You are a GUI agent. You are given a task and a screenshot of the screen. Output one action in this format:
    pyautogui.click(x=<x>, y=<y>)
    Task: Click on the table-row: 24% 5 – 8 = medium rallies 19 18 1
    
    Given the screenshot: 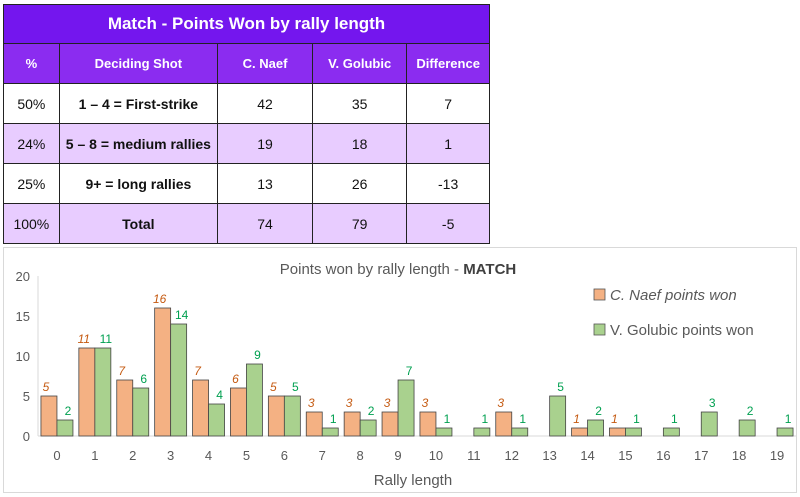 What is the action you would take?
    pyautogui.click(x=246, y=143)
    